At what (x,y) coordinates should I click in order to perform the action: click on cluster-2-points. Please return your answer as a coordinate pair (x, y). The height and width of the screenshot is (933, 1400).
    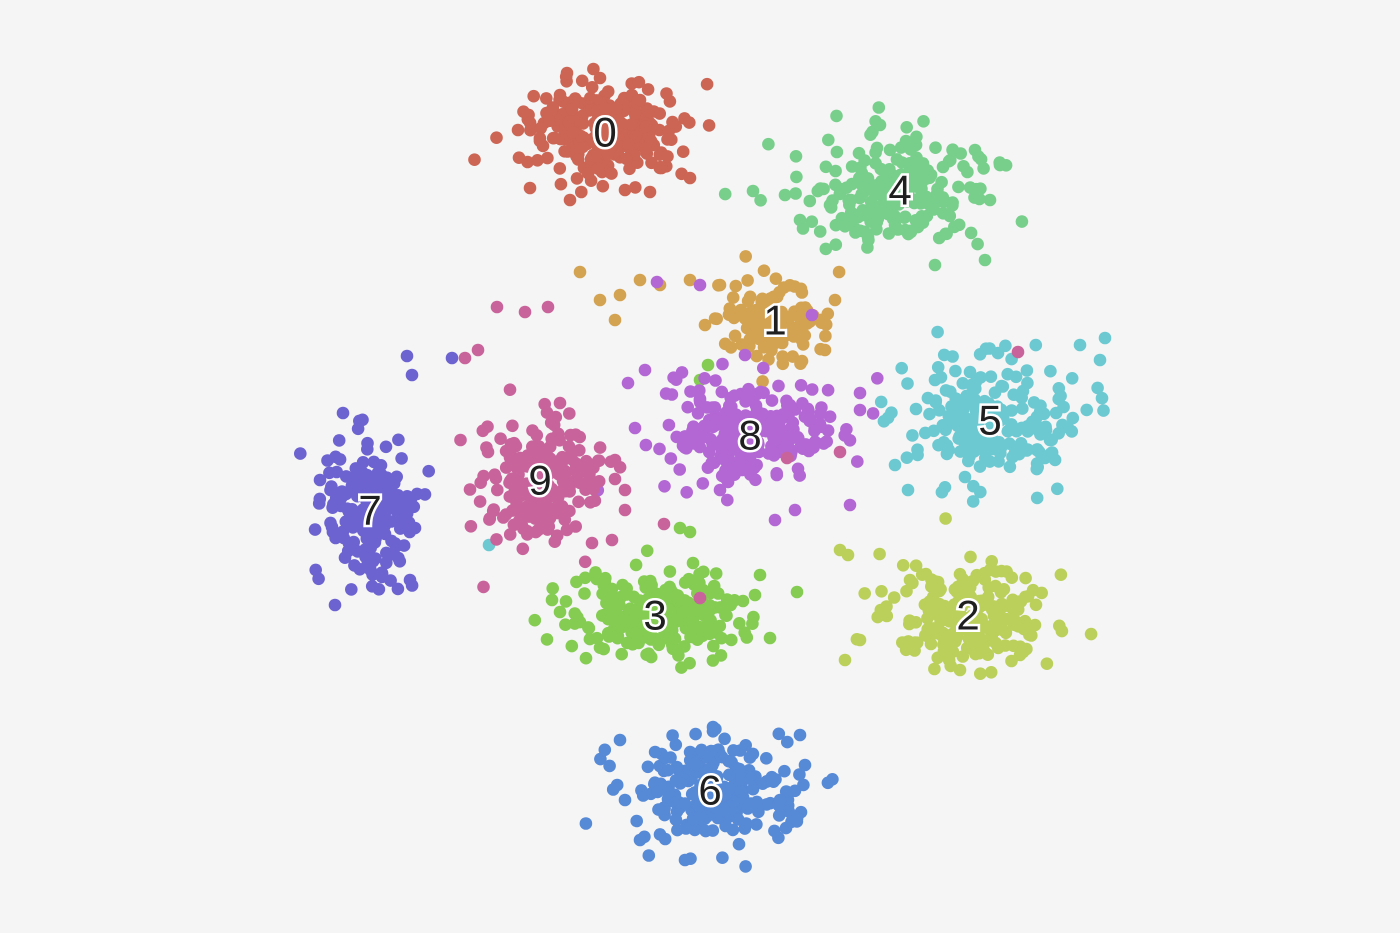
    Looking at the image, I should click on (965, 596).